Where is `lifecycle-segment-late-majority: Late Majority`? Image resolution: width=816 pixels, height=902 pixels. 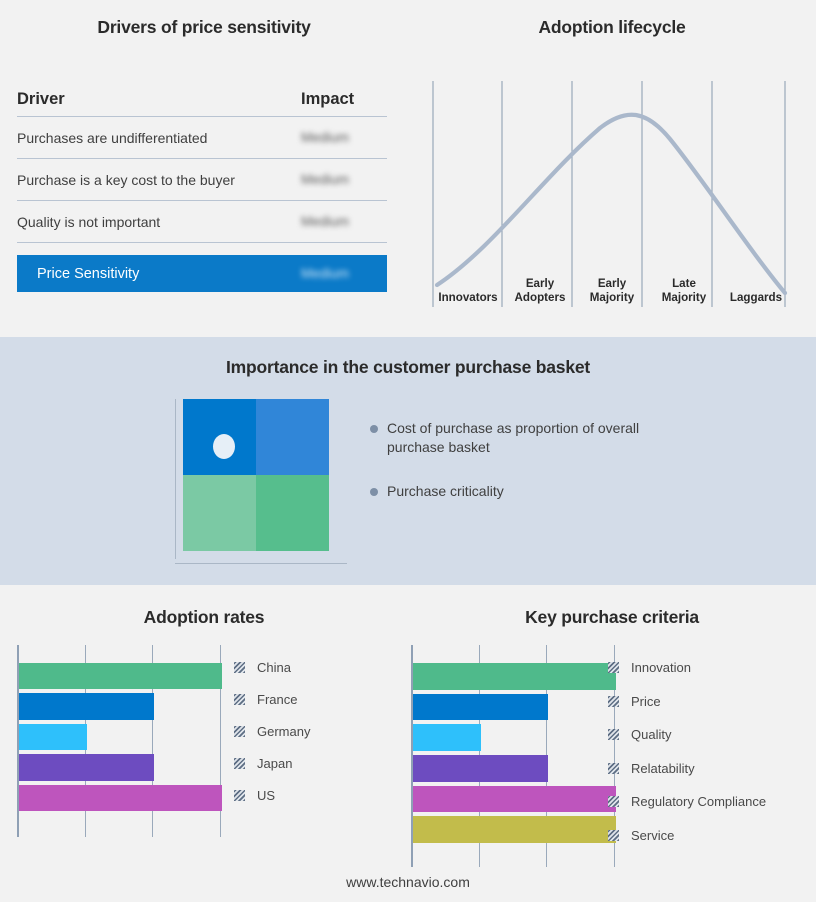 lifecycle-segment-late-majority: Late Majority is located at coordinates (684, 290).